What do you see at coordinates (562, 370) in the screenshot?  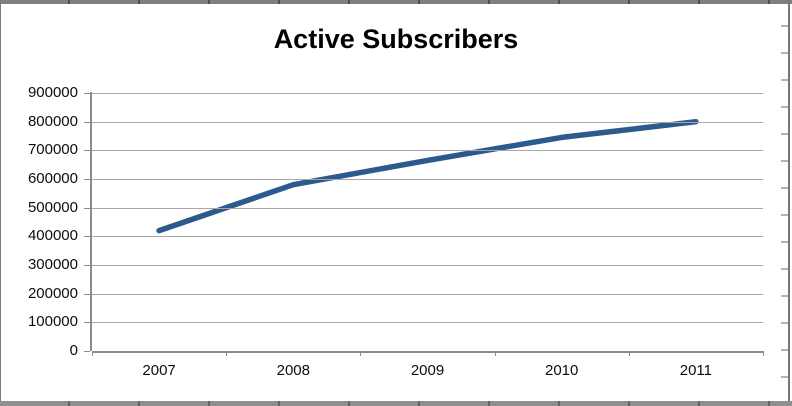 I see `x-axis-label: 2010` at bounding box center [562, 370].